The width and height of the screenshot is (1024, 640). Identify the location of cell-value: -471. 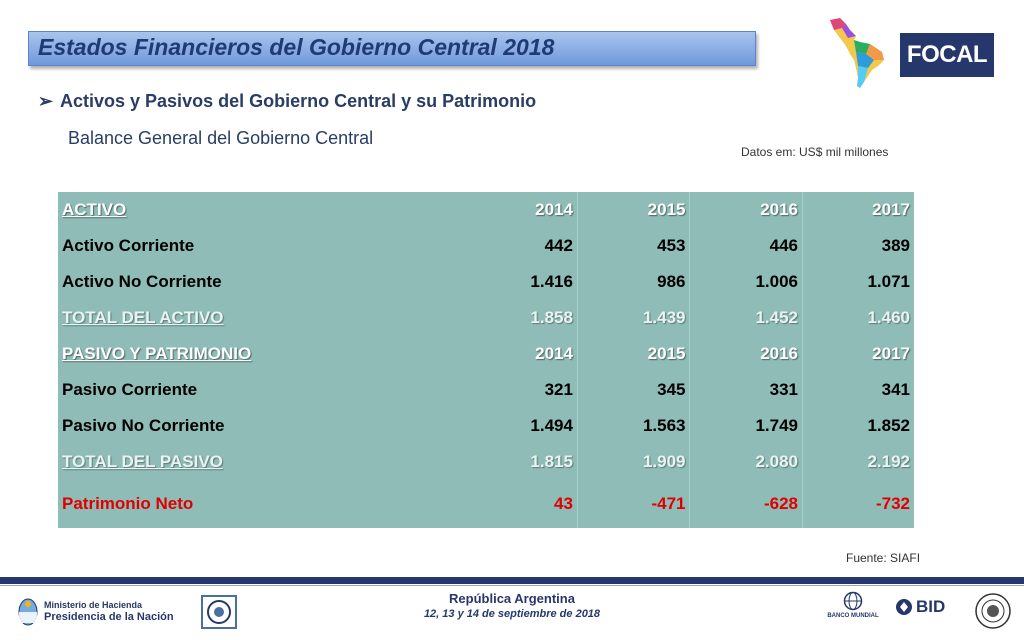
(633, 504).